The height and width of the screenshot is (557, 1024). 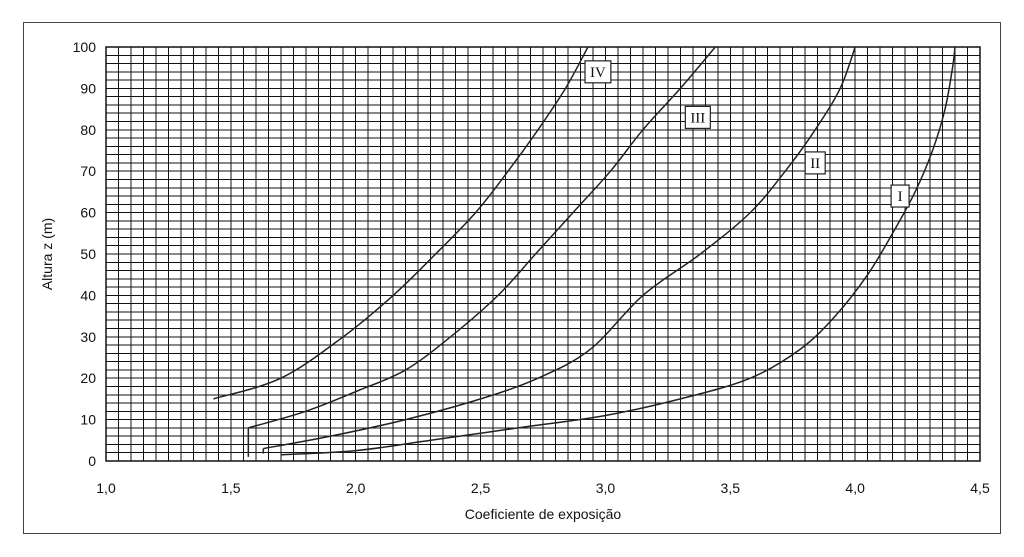 What do you see at coordinates (980, 488) in the screenshot?
I see `x-tick-label: 4,5` at bounding box center [980, 488].